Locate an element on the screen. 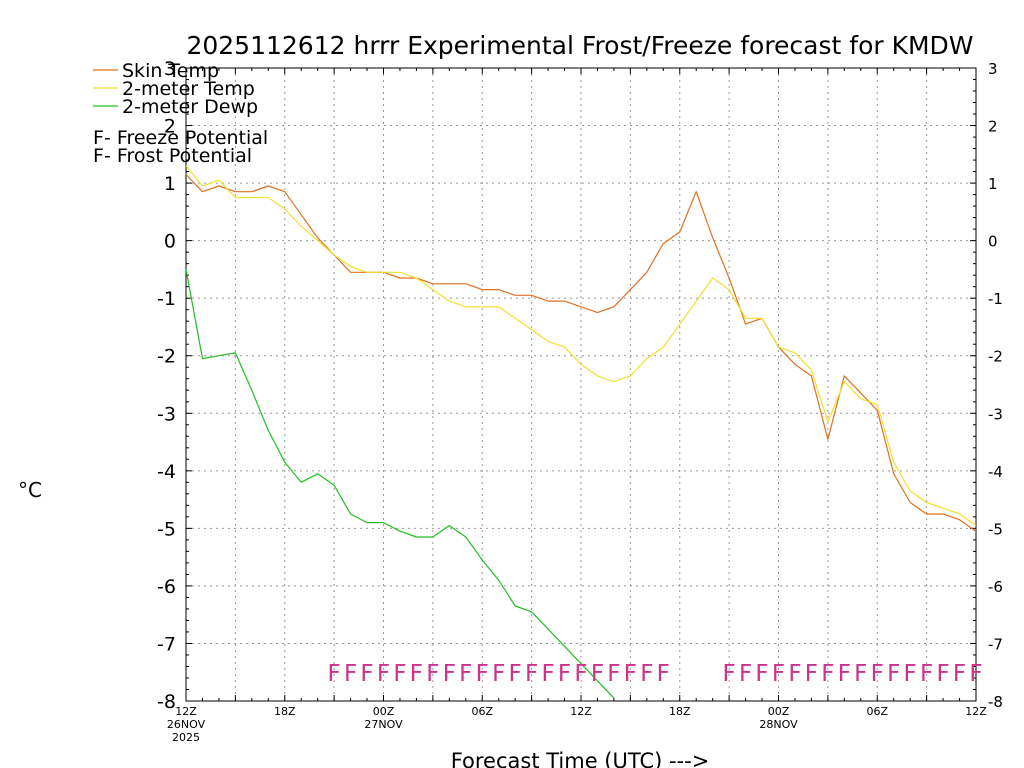  y-tick-label: -4 is located at coordinates (166, 472).